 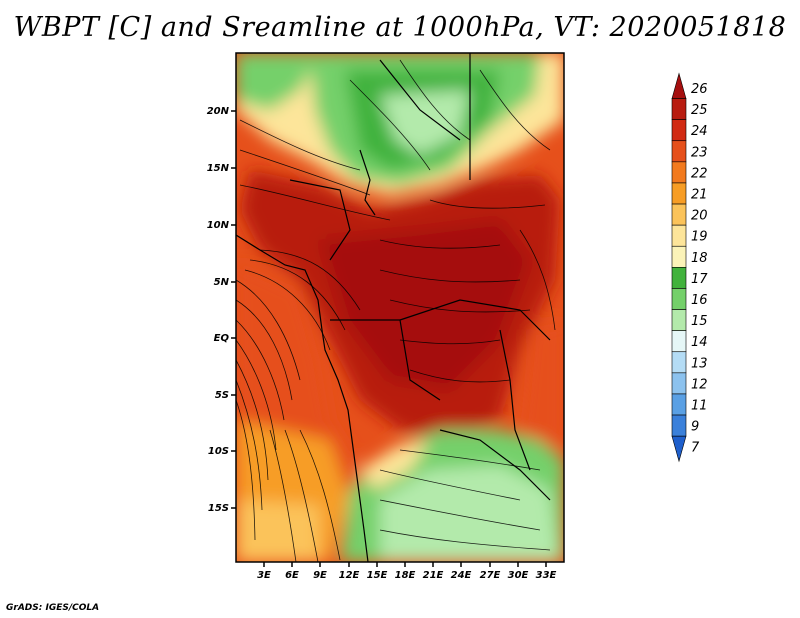 I want to click on colorbar-label: 20, so click(x=699, y=216).